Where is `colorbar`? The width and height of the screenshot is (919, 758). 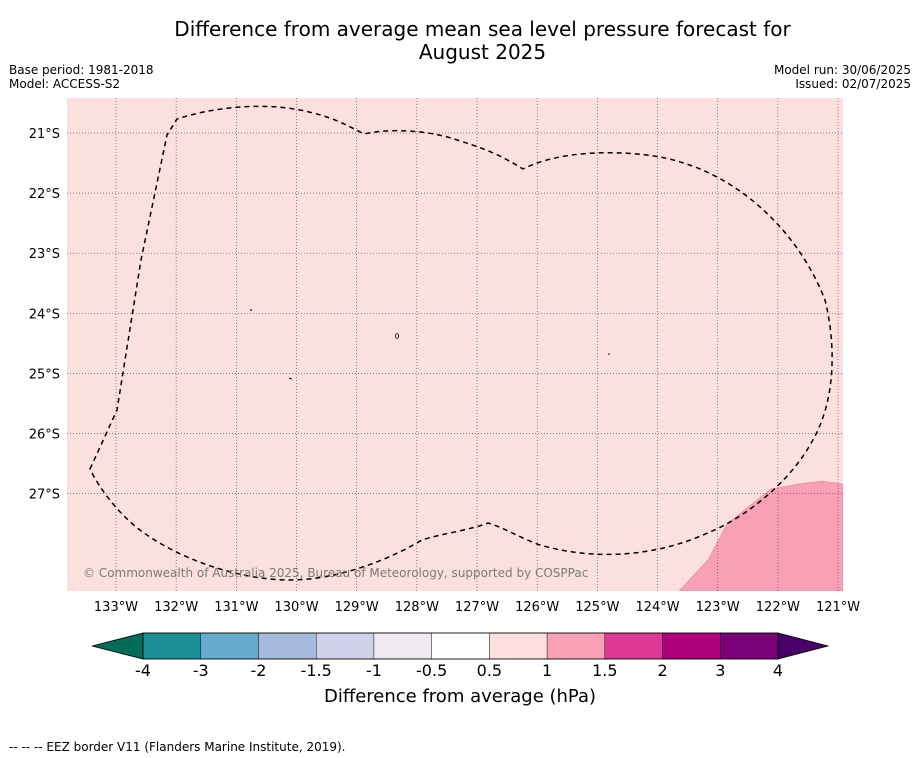
colorbar is located at coordinates (460, 646).